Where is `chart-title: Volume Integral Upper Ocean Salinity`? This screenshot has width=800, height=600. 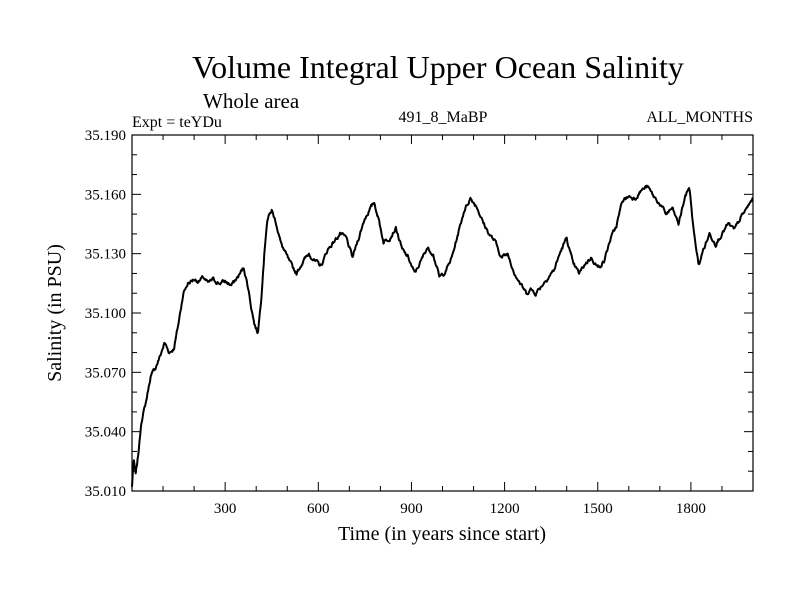
chart-title: Volume Integral Upper Ocean Salinity is located at coordinates (438, 67).